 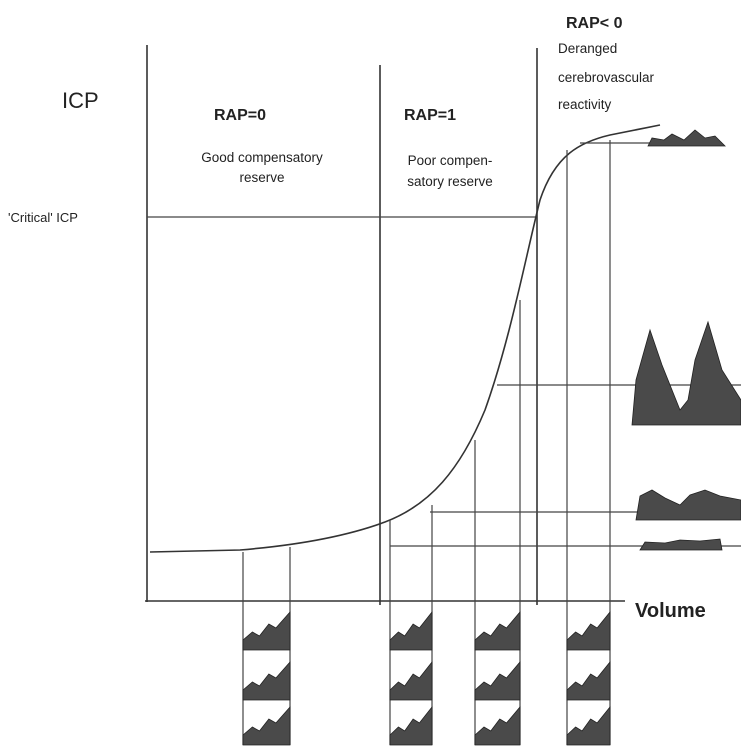 What do you see at coordinates (43, 217) in the screenshot?
I see `critical-label: 'Critical' ICP` at bounding box center [43, 217].